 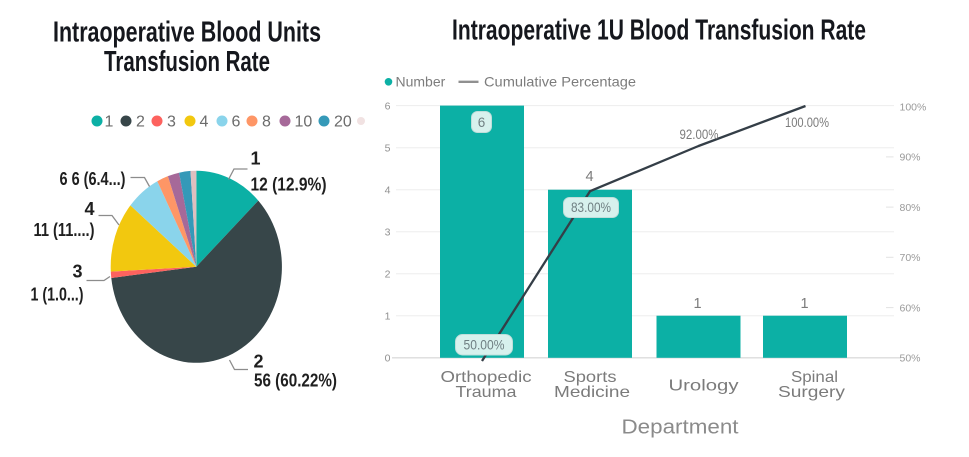 What do you see at coordinates (484, 345) in the screenshot?
I see `svg-text: 50.00%` at bounding box center [484, 345].